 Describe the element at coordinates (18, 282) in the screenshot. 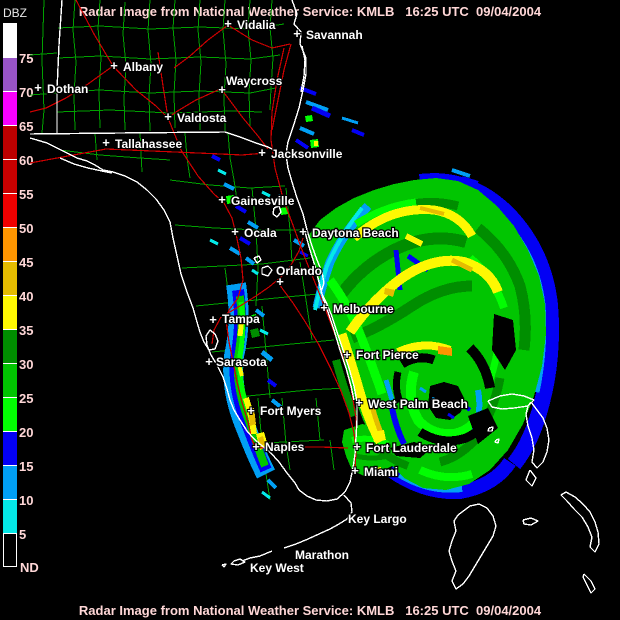

I see `scale-segment-40: 40` at that location.